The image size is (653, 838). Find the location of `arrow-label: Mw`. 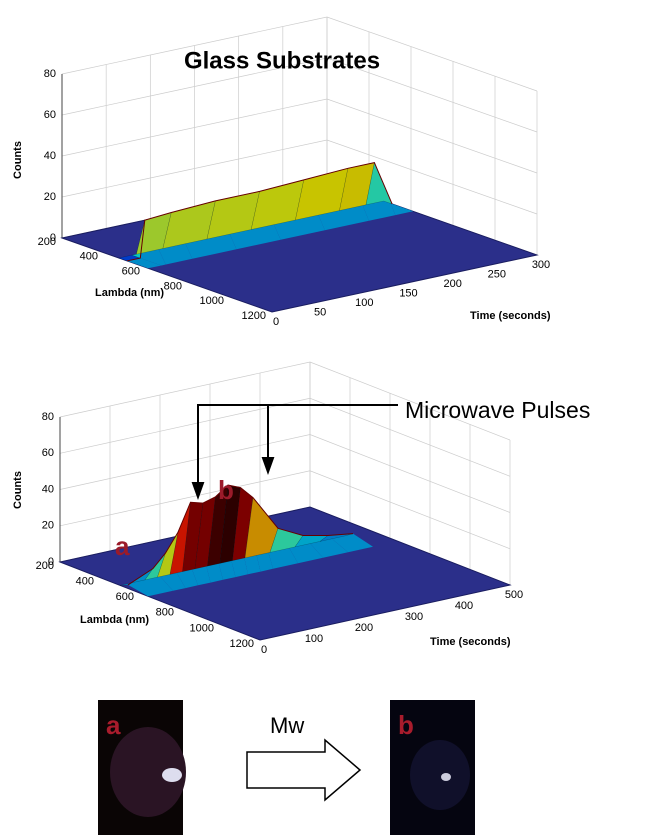

arrow-label: Mw is located at coordinates (287, 725).